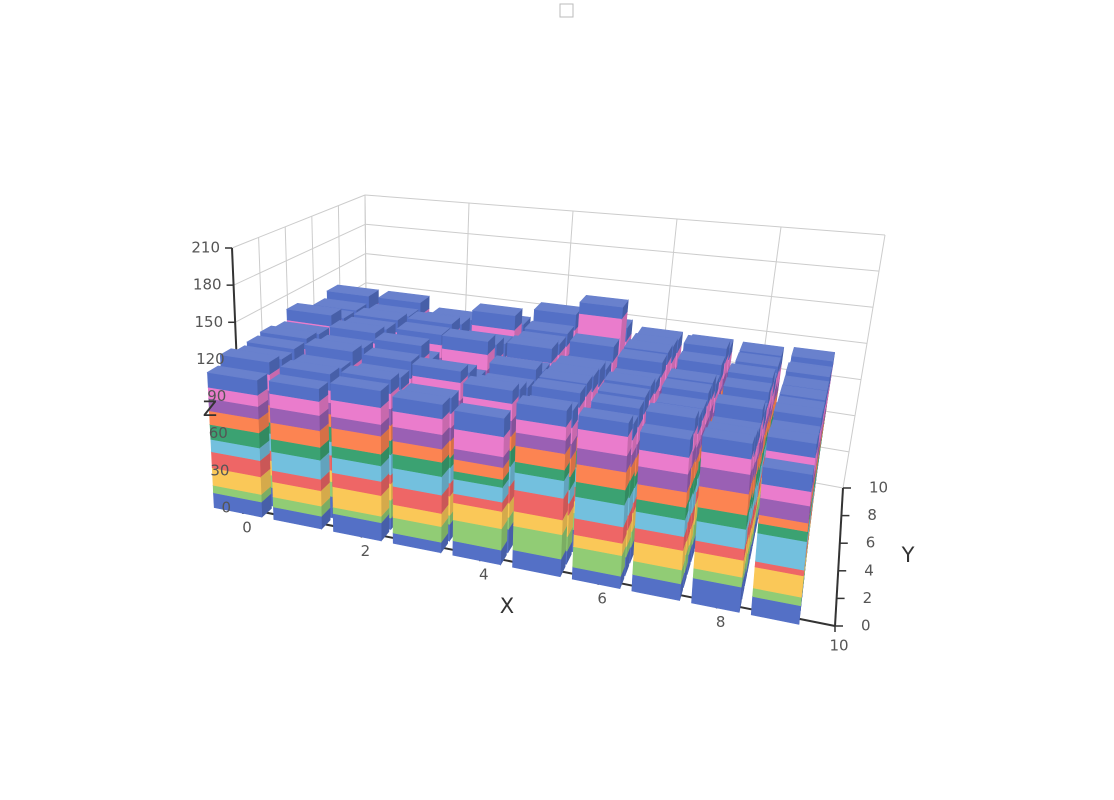 The image size is (1114, 800). I want to click on z-tick-label: 90, so click(216, 396).